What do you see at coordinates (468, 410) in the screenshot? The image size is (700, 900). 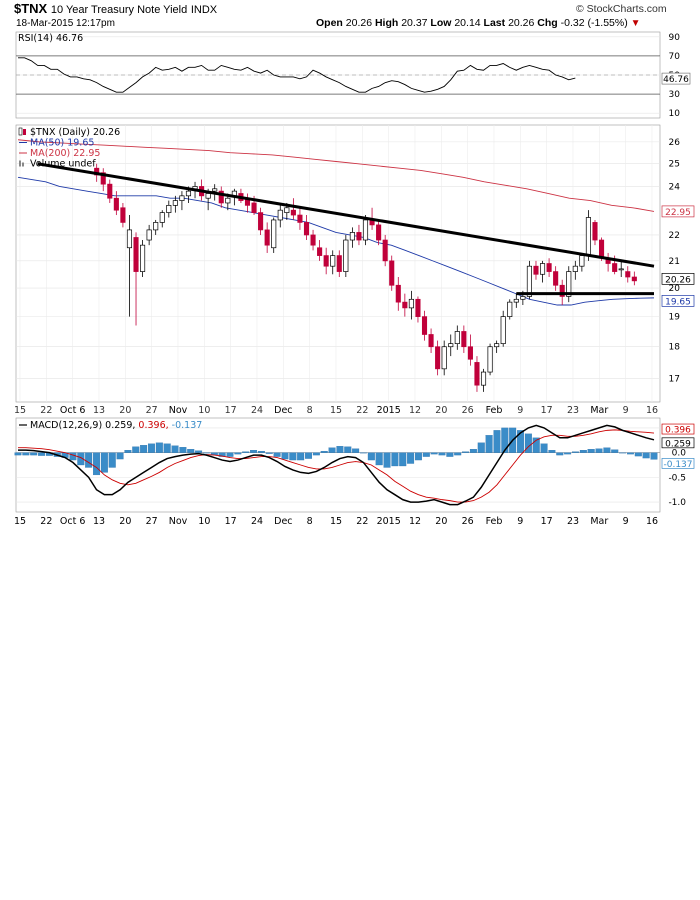 I see `price-x-tick-label: 26` at bounding box center [468, 410].